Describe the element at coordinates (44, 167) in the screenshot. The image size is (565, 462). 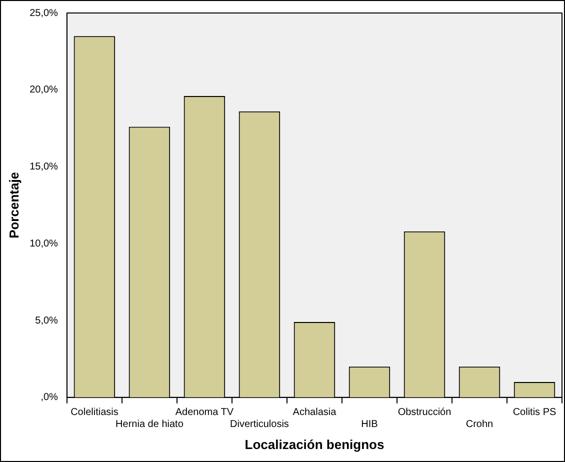
I see `y-tick-label: 15,0%` at that location.